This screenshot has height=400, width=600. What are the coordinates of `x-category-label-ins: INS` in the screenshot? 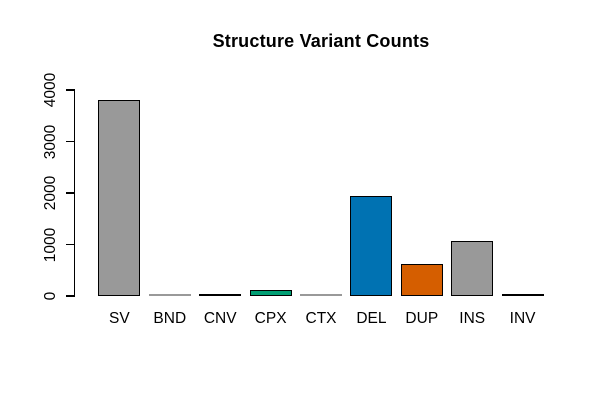 It's located at (472, 318).